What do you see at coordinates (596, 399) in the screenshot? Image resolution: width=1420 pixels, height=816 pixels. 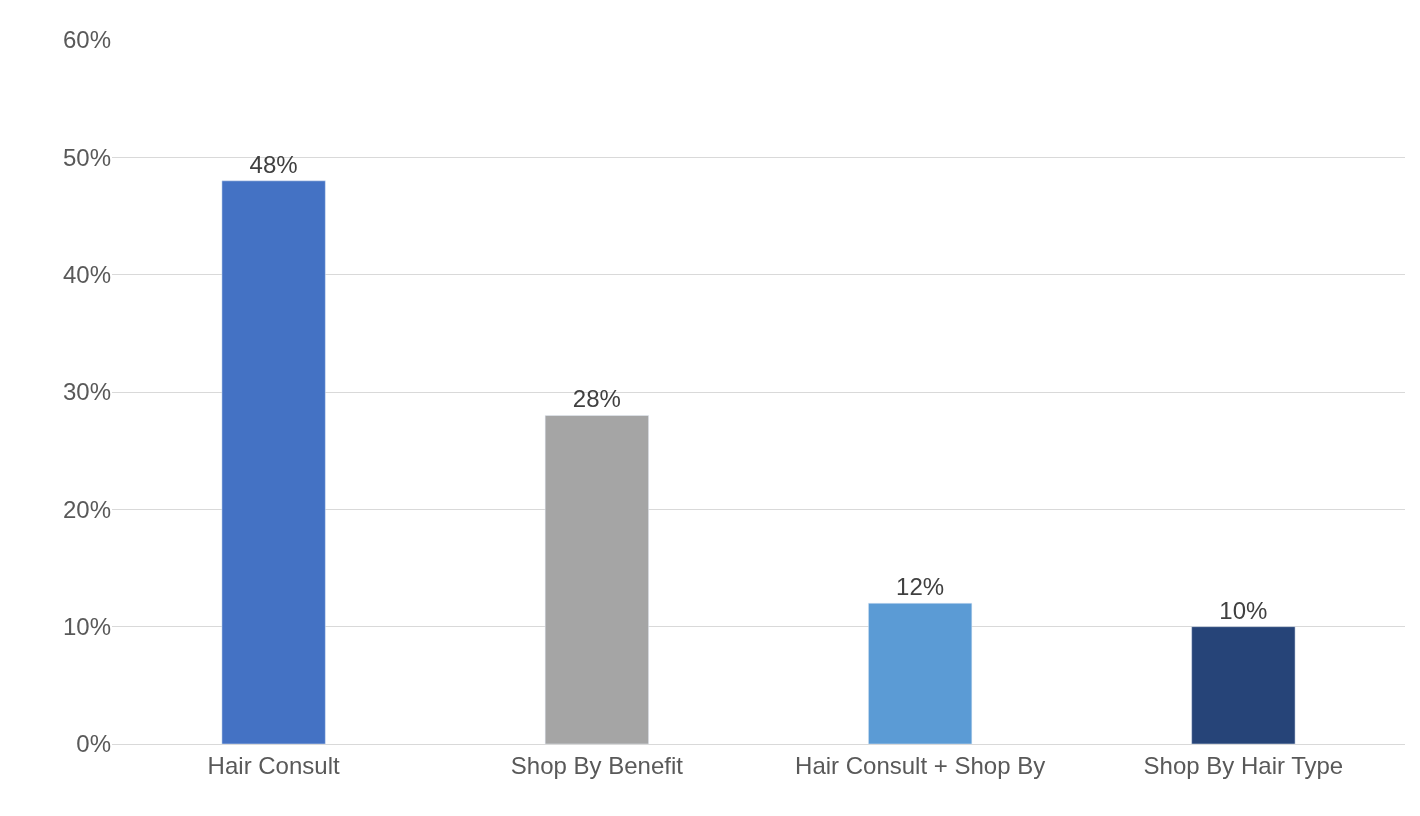 I see `data-label: 28%` at bounding box center [596, 399].